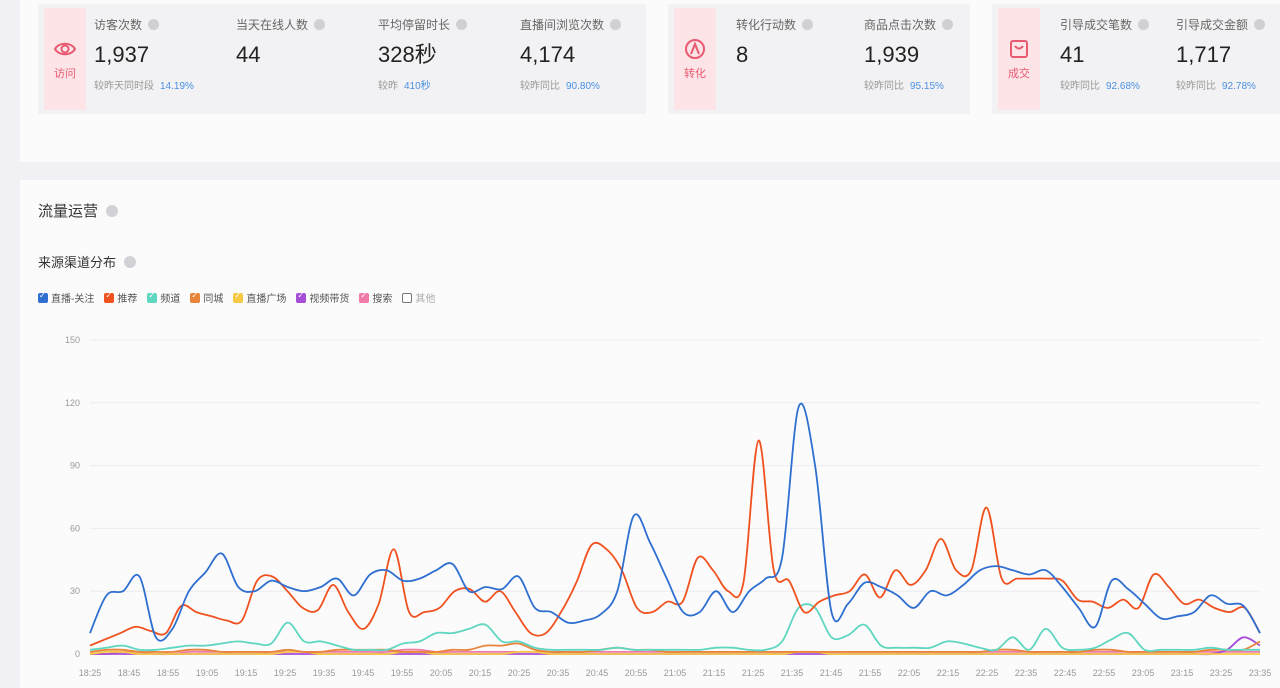 The width and height of the screenshot is (1280, 688). I want to click on legend-item-7: 其他, so click(418, 297).